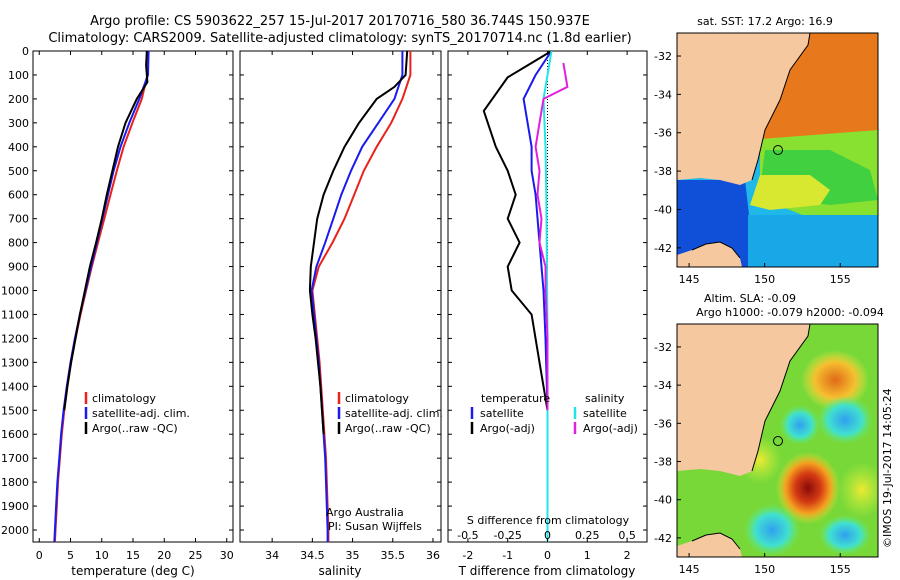 The image size is (900, 580). What do you see at coordinates (272, 555) in the screenshot?
I see `x-tick-label: 34` at bounding box center [272, 555].